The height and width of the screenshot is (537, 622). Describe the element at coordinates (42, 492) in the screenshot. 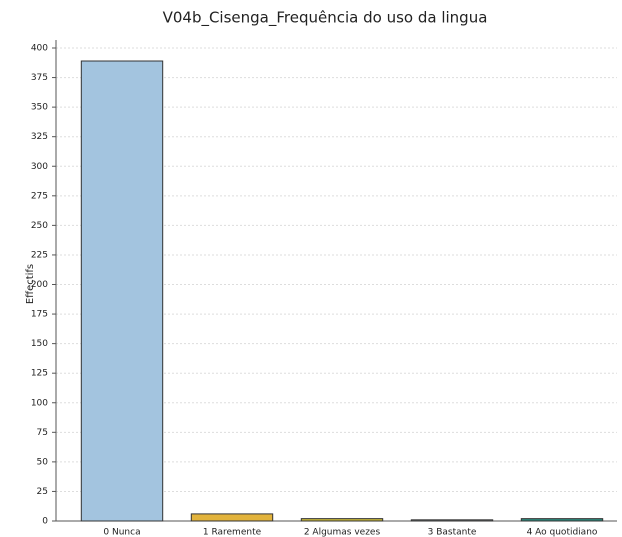

I see `y-tick-label: 25` at that location.